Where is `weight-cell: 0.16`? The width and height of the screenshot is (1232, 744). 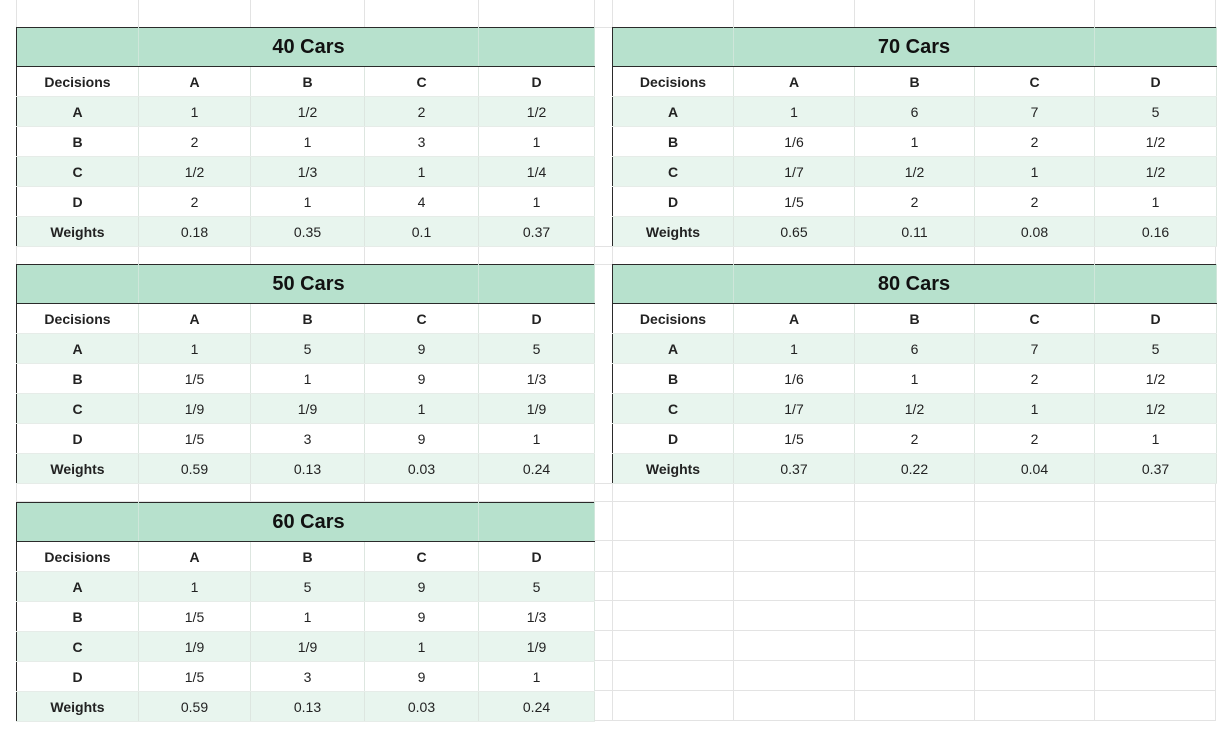
weight-cell: 0.16 is located at coordinates (1156, 231).